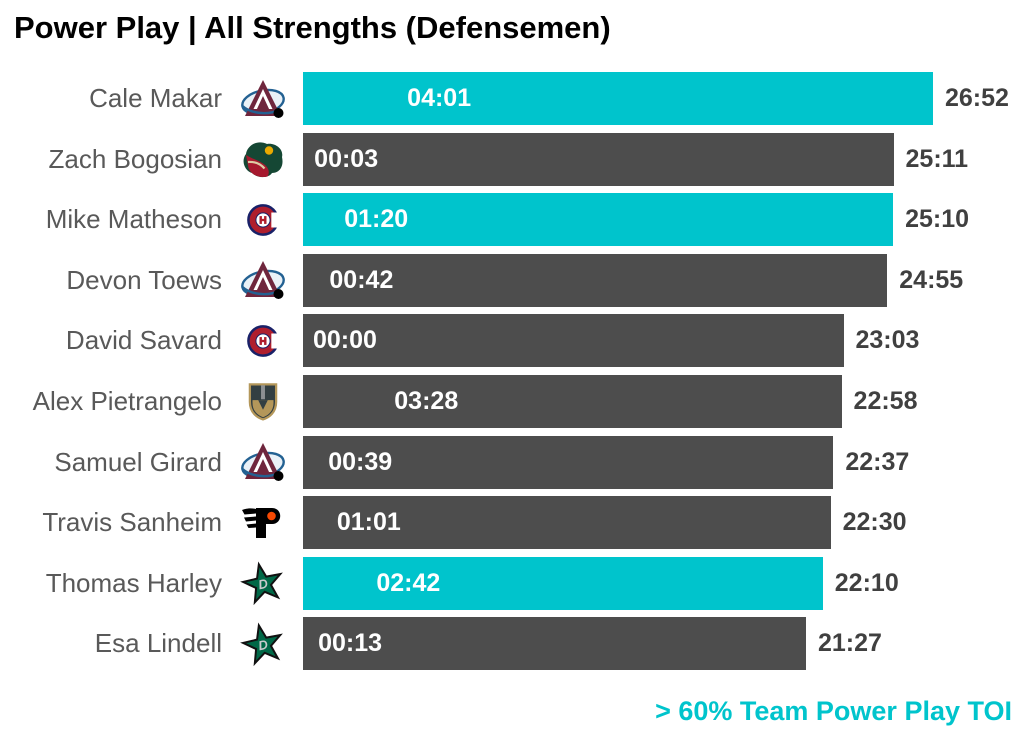 This screenshot has width=1024, height=741. I want to click on table-row: Thomas Harley D 02:42 22:10, so click(512, 583).